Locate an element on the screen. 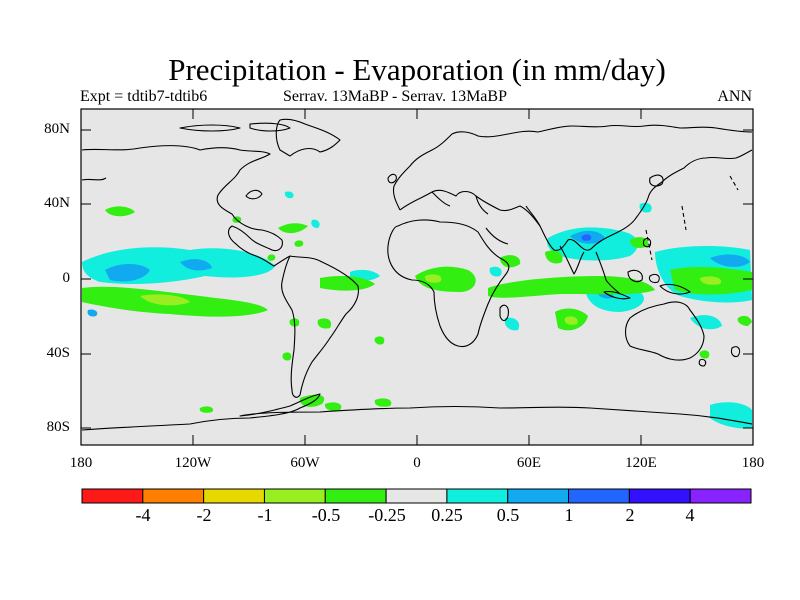  colorbar-label: 2 is located at coordinates (630, 515).